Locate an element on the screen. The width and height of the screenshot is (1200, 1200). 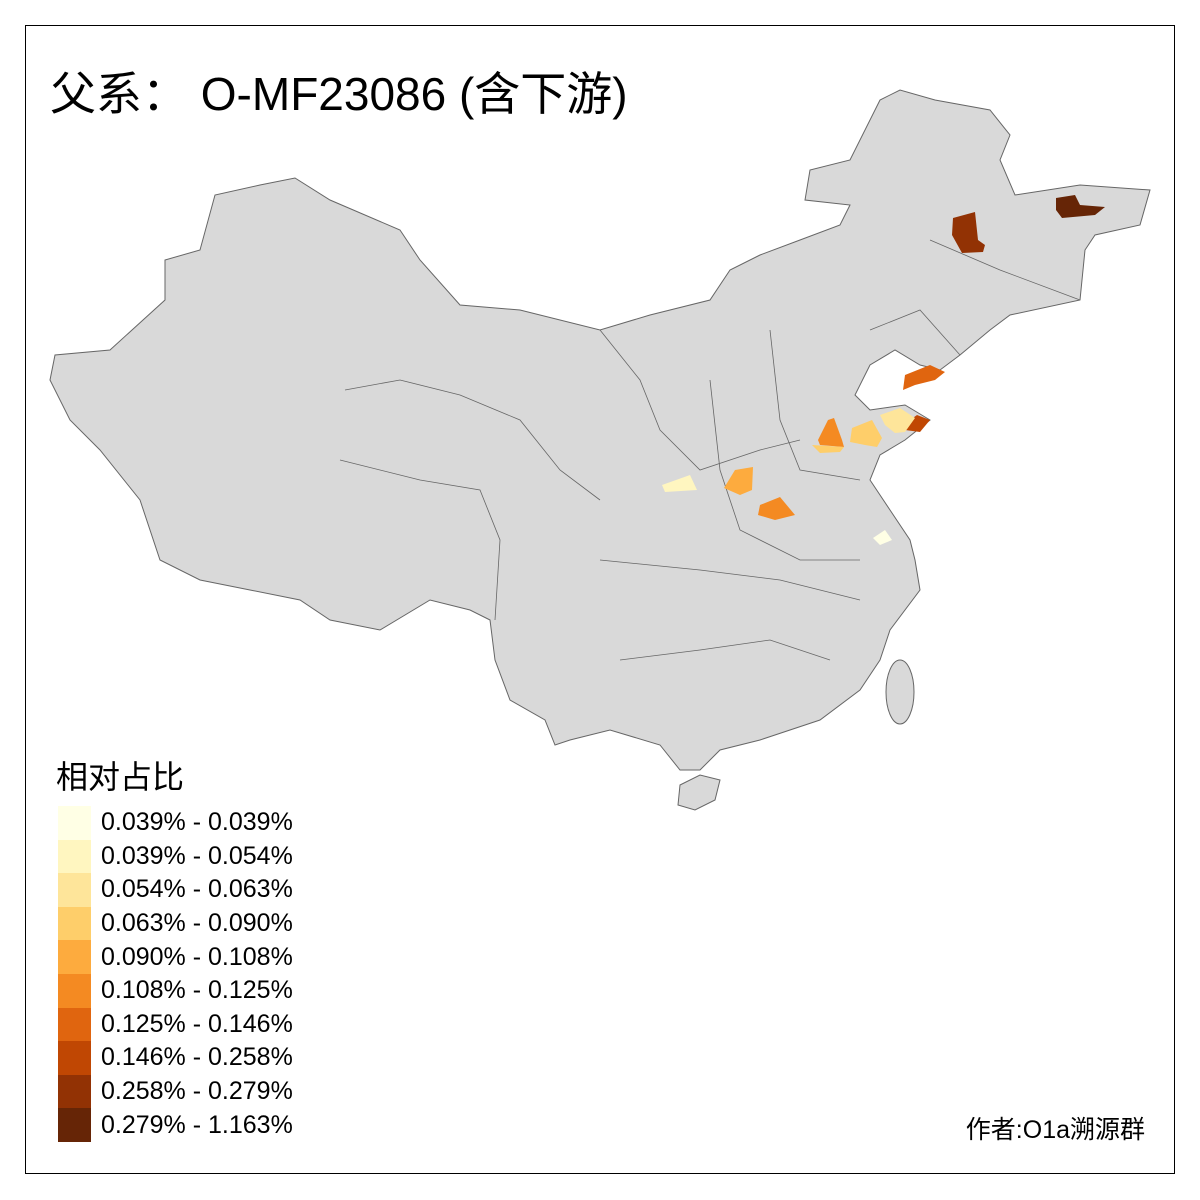
legend-label: 0.279% - 1.163% is located at coordinates (197, 1124).